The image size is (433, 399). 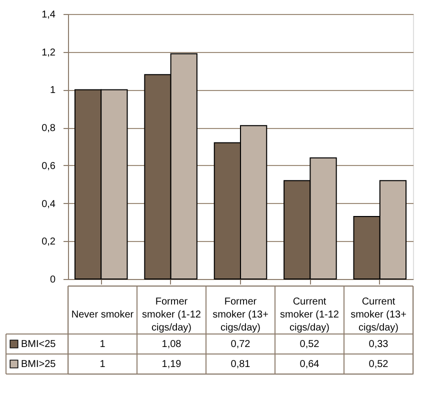 What do you see at coordinates (172, 344) in the screenshot?
I see `data-label: 1,08` at bounding box center [172, 344].